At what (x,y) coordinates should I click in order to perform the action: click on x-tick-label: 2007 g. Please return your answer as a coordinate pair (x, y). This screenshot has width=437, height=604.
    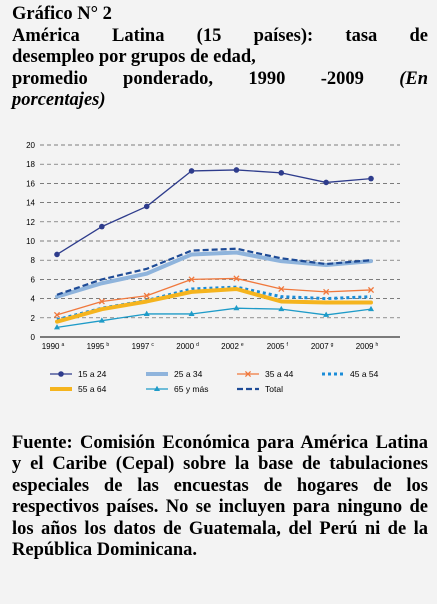
    Looking at the image, I should click on (322, 346).